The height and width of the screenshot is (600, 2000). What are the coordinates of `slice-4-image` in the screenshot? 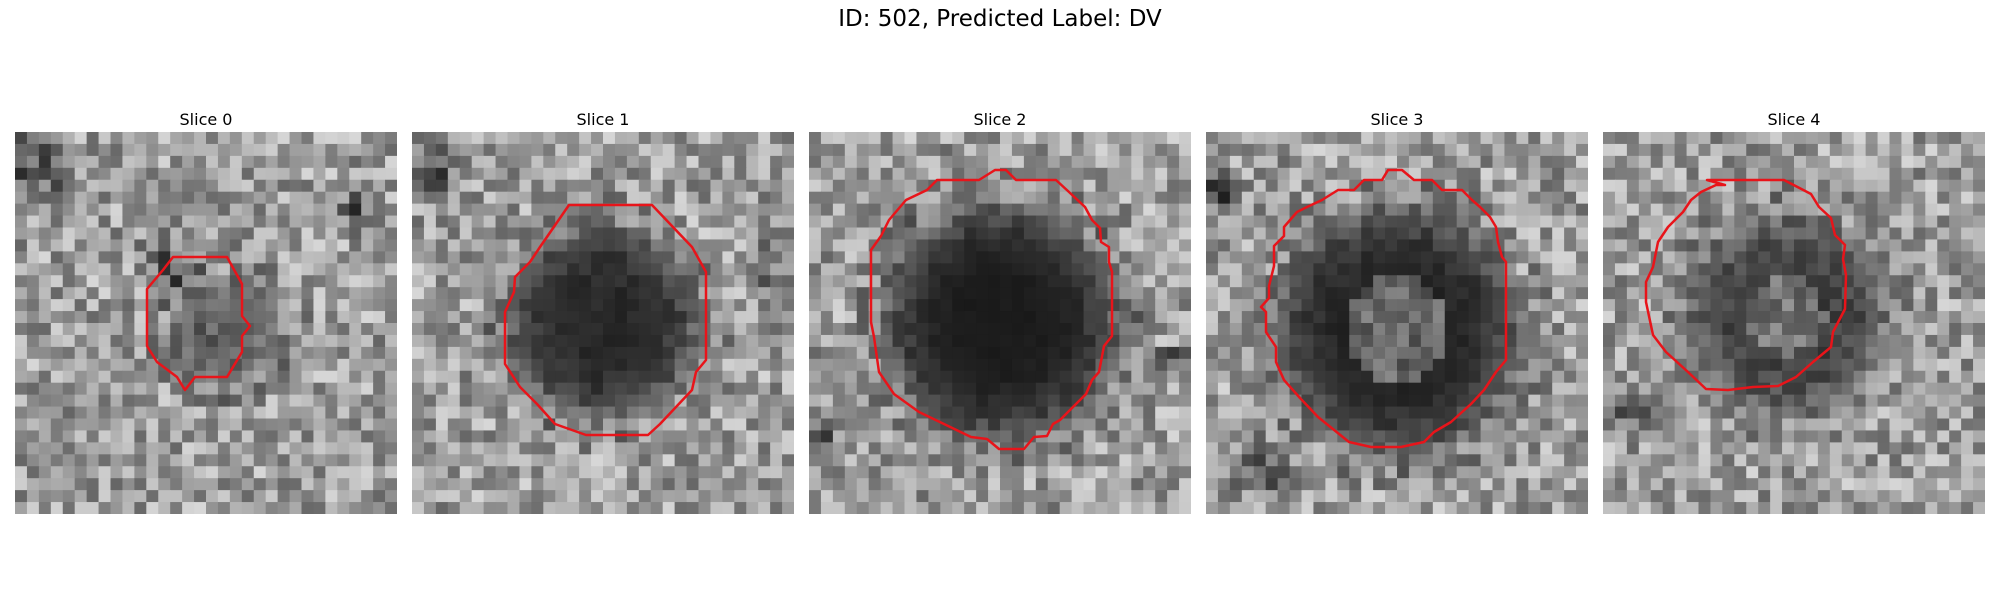 It's located at (1794, 323).